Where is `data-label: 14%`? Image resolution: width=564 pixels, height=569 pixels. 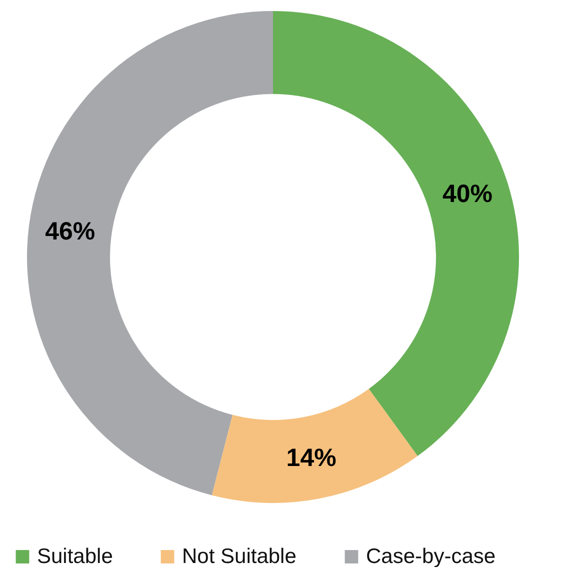
data-label: 14% is located at coordinates (311, 458).